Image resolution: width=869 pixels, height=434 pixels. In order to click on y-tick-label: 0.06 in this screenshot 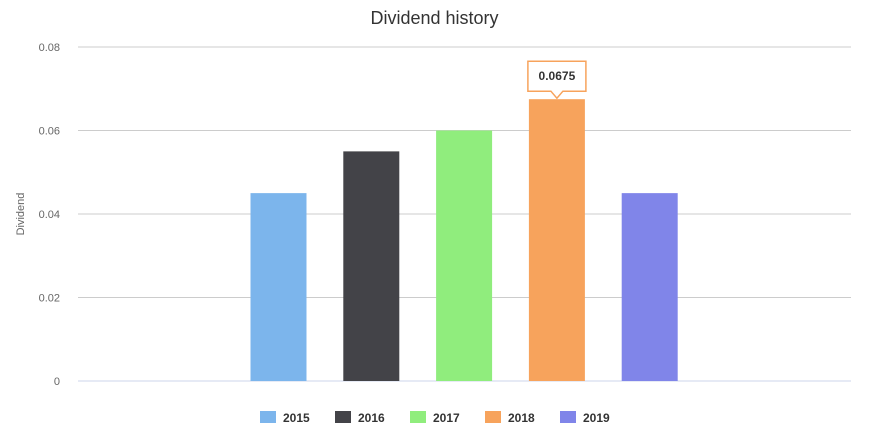, I will do `click(49, 132)`.